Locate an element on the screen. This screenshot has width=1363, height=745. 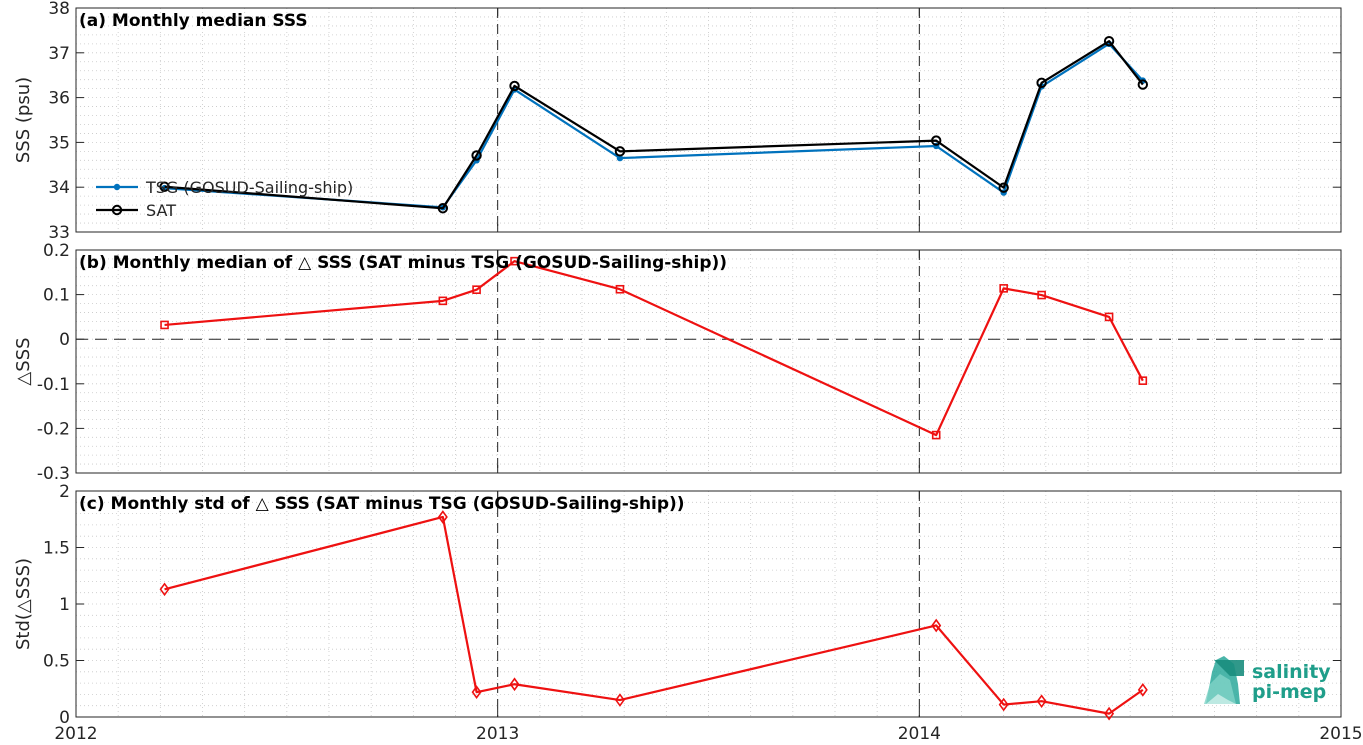
y-tick-label: 36 is located at coordinates (59, 99).